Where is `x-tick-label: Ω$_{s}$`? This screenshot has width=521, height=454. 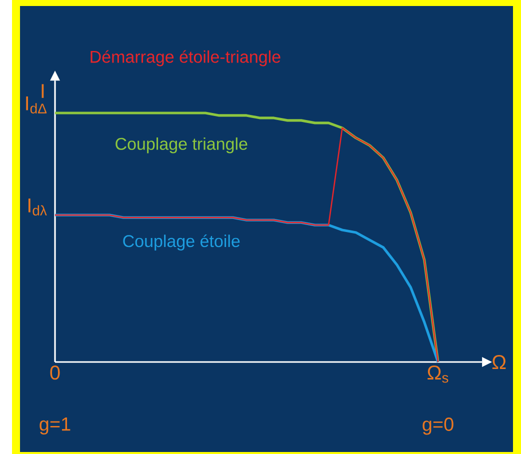
x-tick-label: Ω$_{s}$ is located at coordinates (438, 374).